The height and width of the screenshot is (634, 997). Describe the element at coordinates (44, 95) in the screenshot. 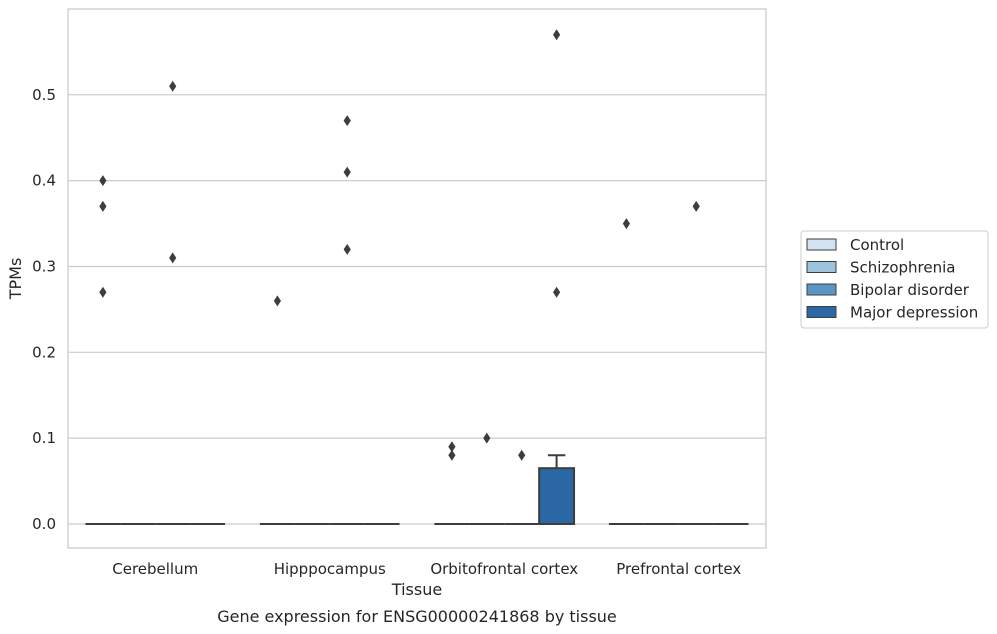

I see `y-tick-label: 0.5` at that location.